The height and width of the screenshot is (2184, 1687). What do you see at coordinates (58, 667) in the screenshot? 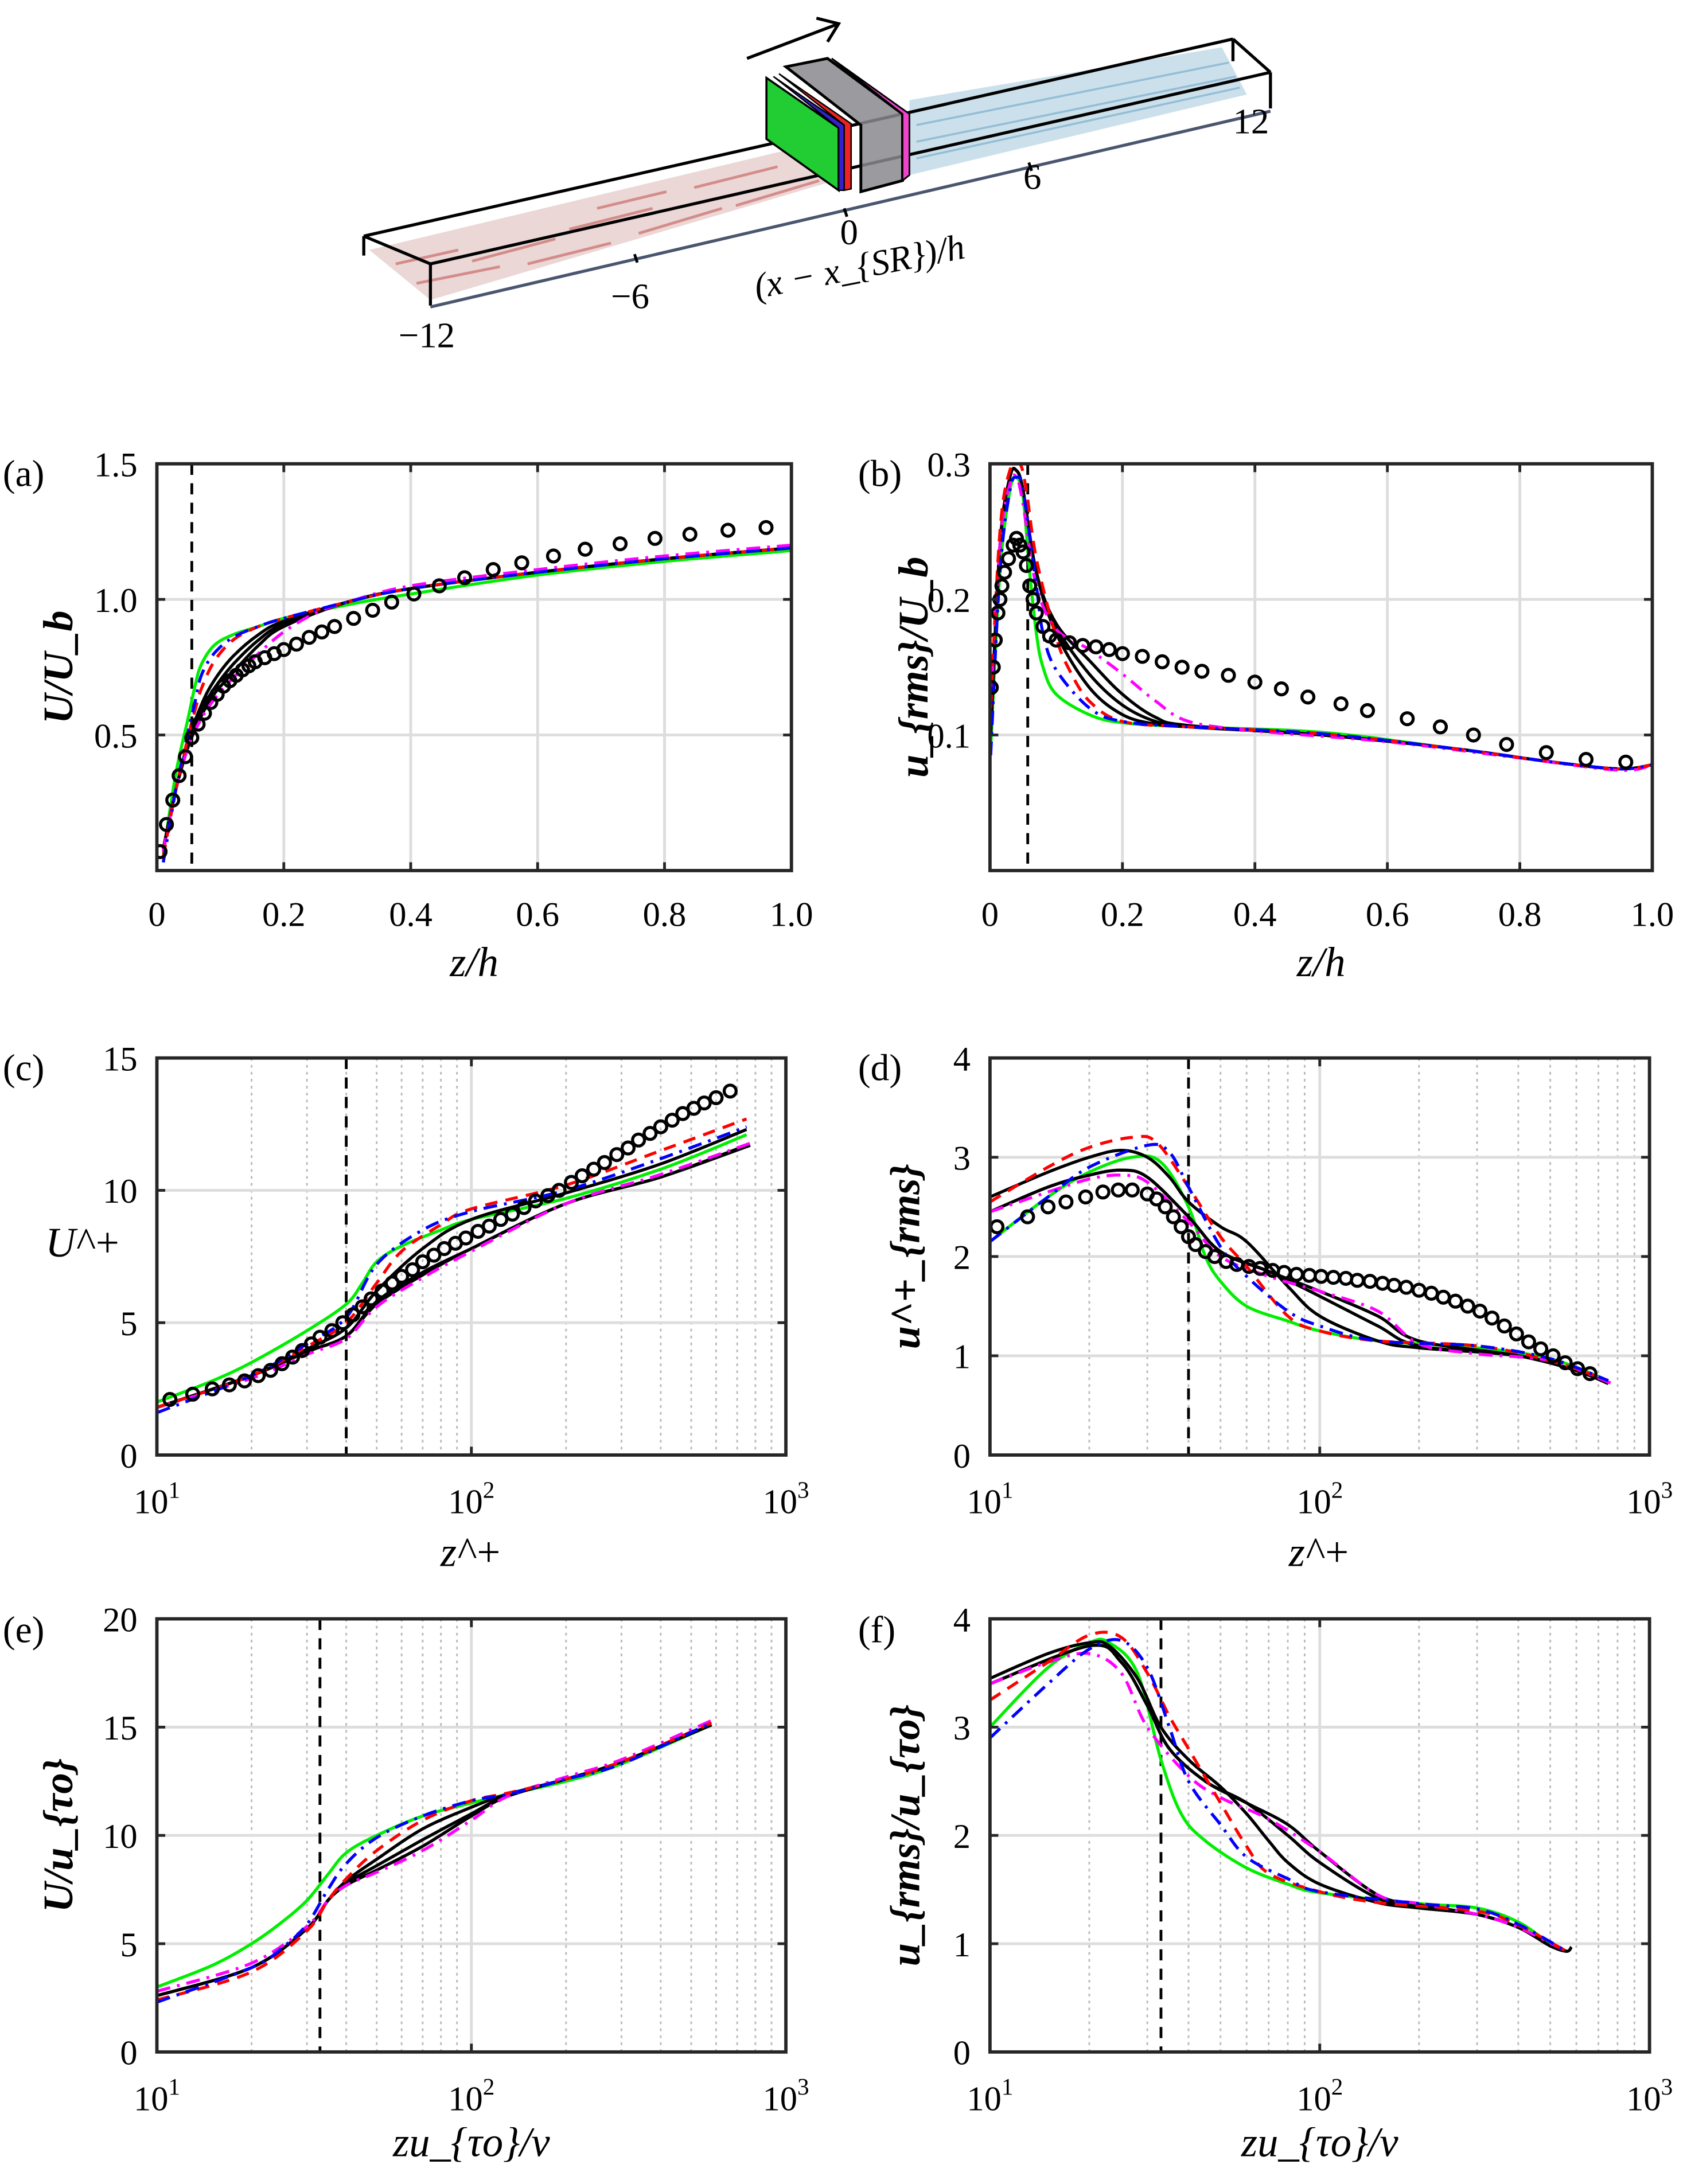
I see `y-axis-label: U/U_b` at bounding box center [58, 667].